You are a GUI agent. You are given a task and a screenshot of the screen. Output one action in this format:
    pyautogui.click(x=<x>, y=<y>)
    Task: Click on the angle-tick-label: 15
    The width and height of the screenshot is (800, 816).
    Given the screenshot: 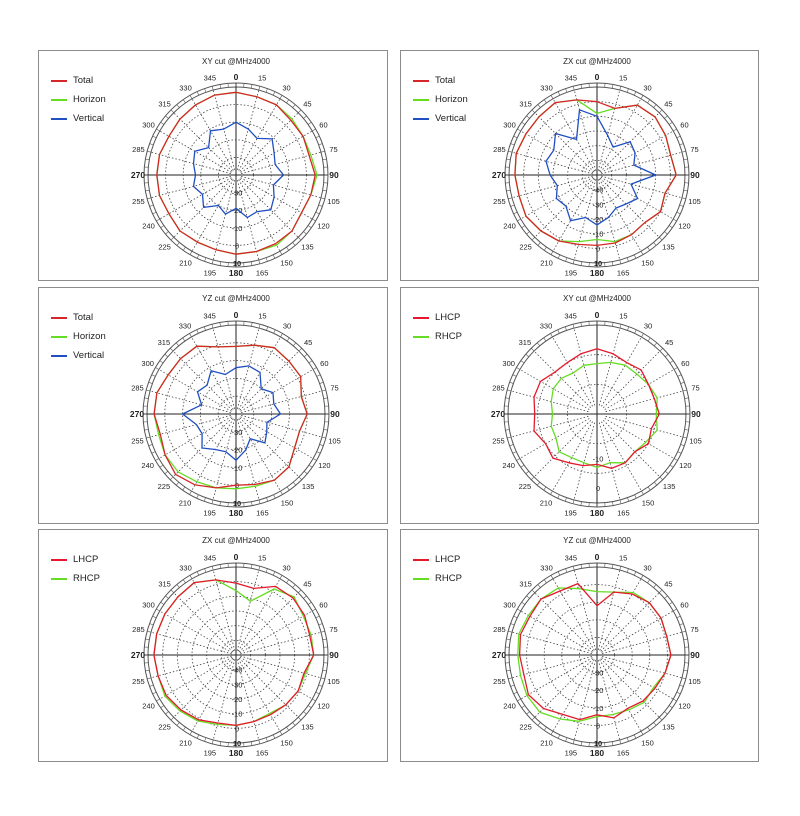 What is the action you would take?
    pyautogui.click(x=623, y=557)
    